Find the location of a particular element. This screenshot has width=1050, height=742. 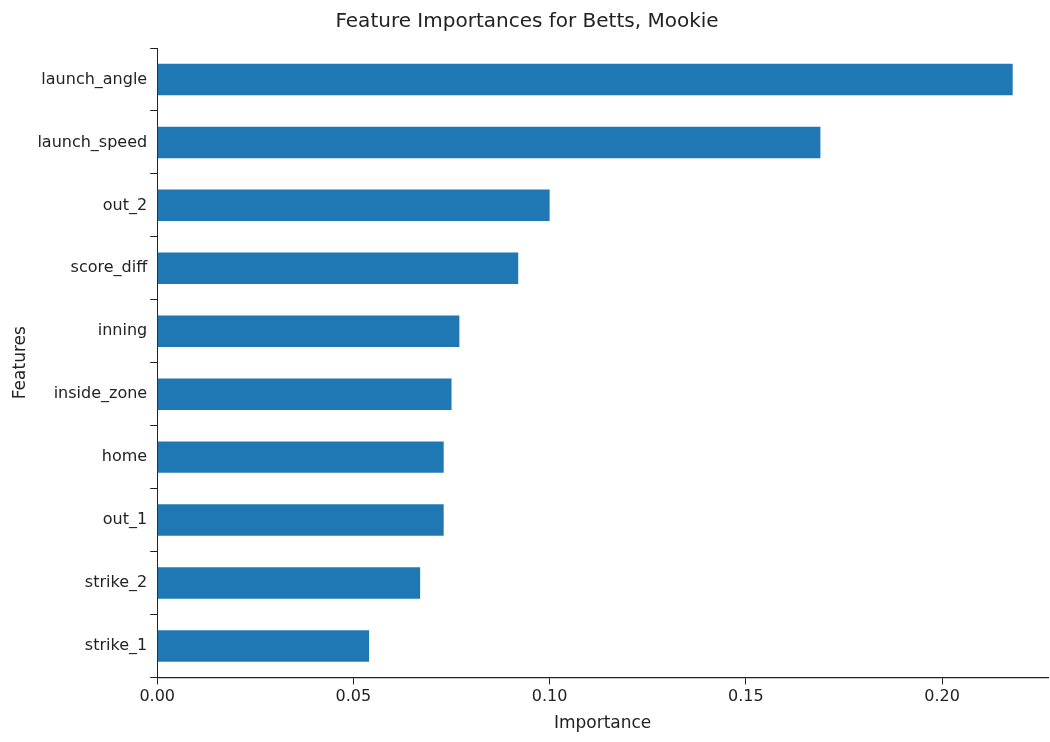

x-tick-label: 0.20 is located at coordinates (942, 696).